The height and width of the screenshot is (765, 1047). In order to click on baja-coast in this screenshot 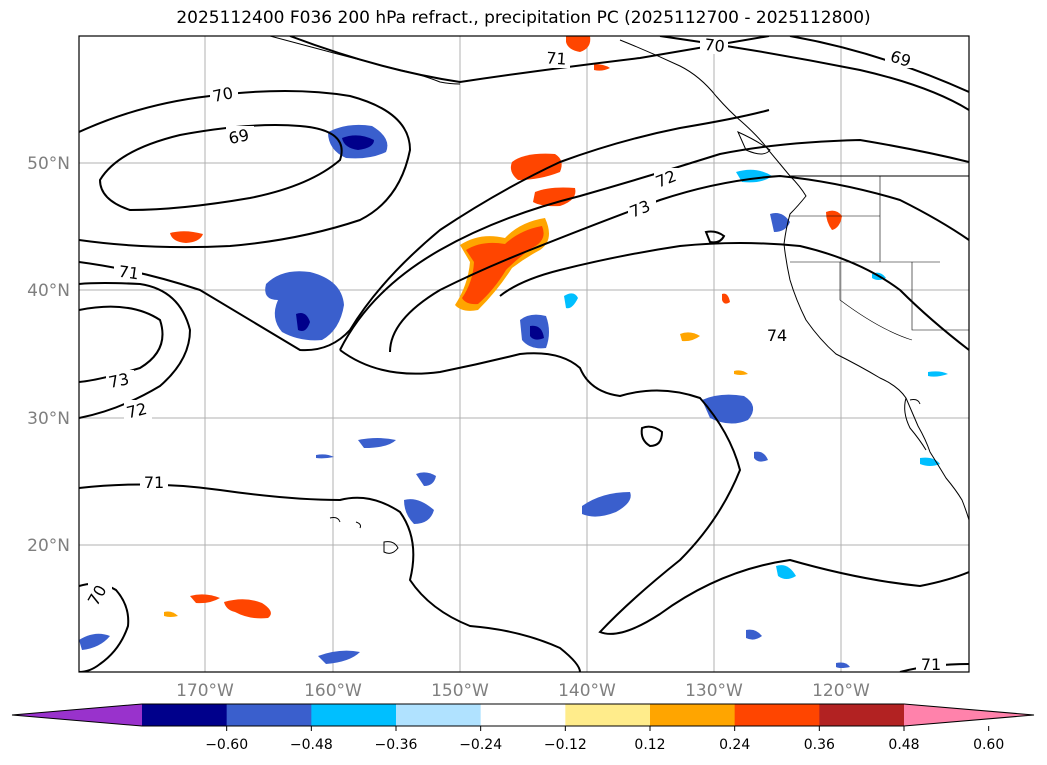, I will do `click(915, 424)`.